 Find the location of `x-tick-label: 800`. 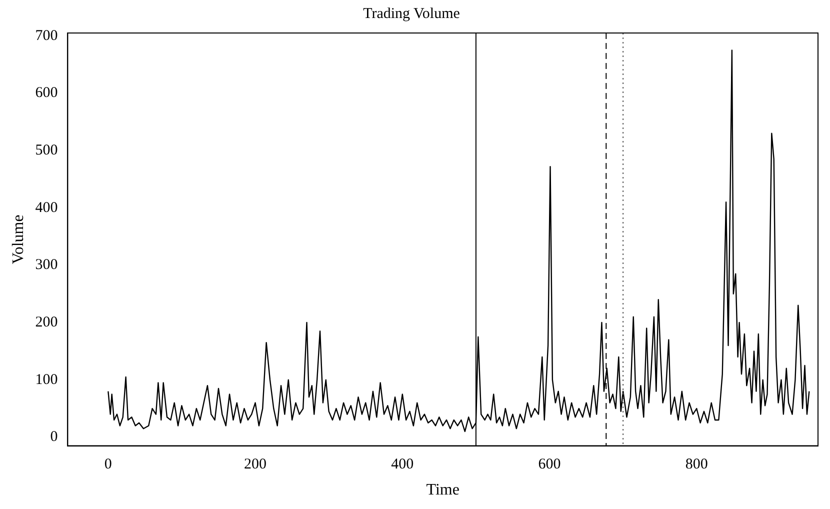

x-tick-label: 800 is located at coordinates (696, 464).